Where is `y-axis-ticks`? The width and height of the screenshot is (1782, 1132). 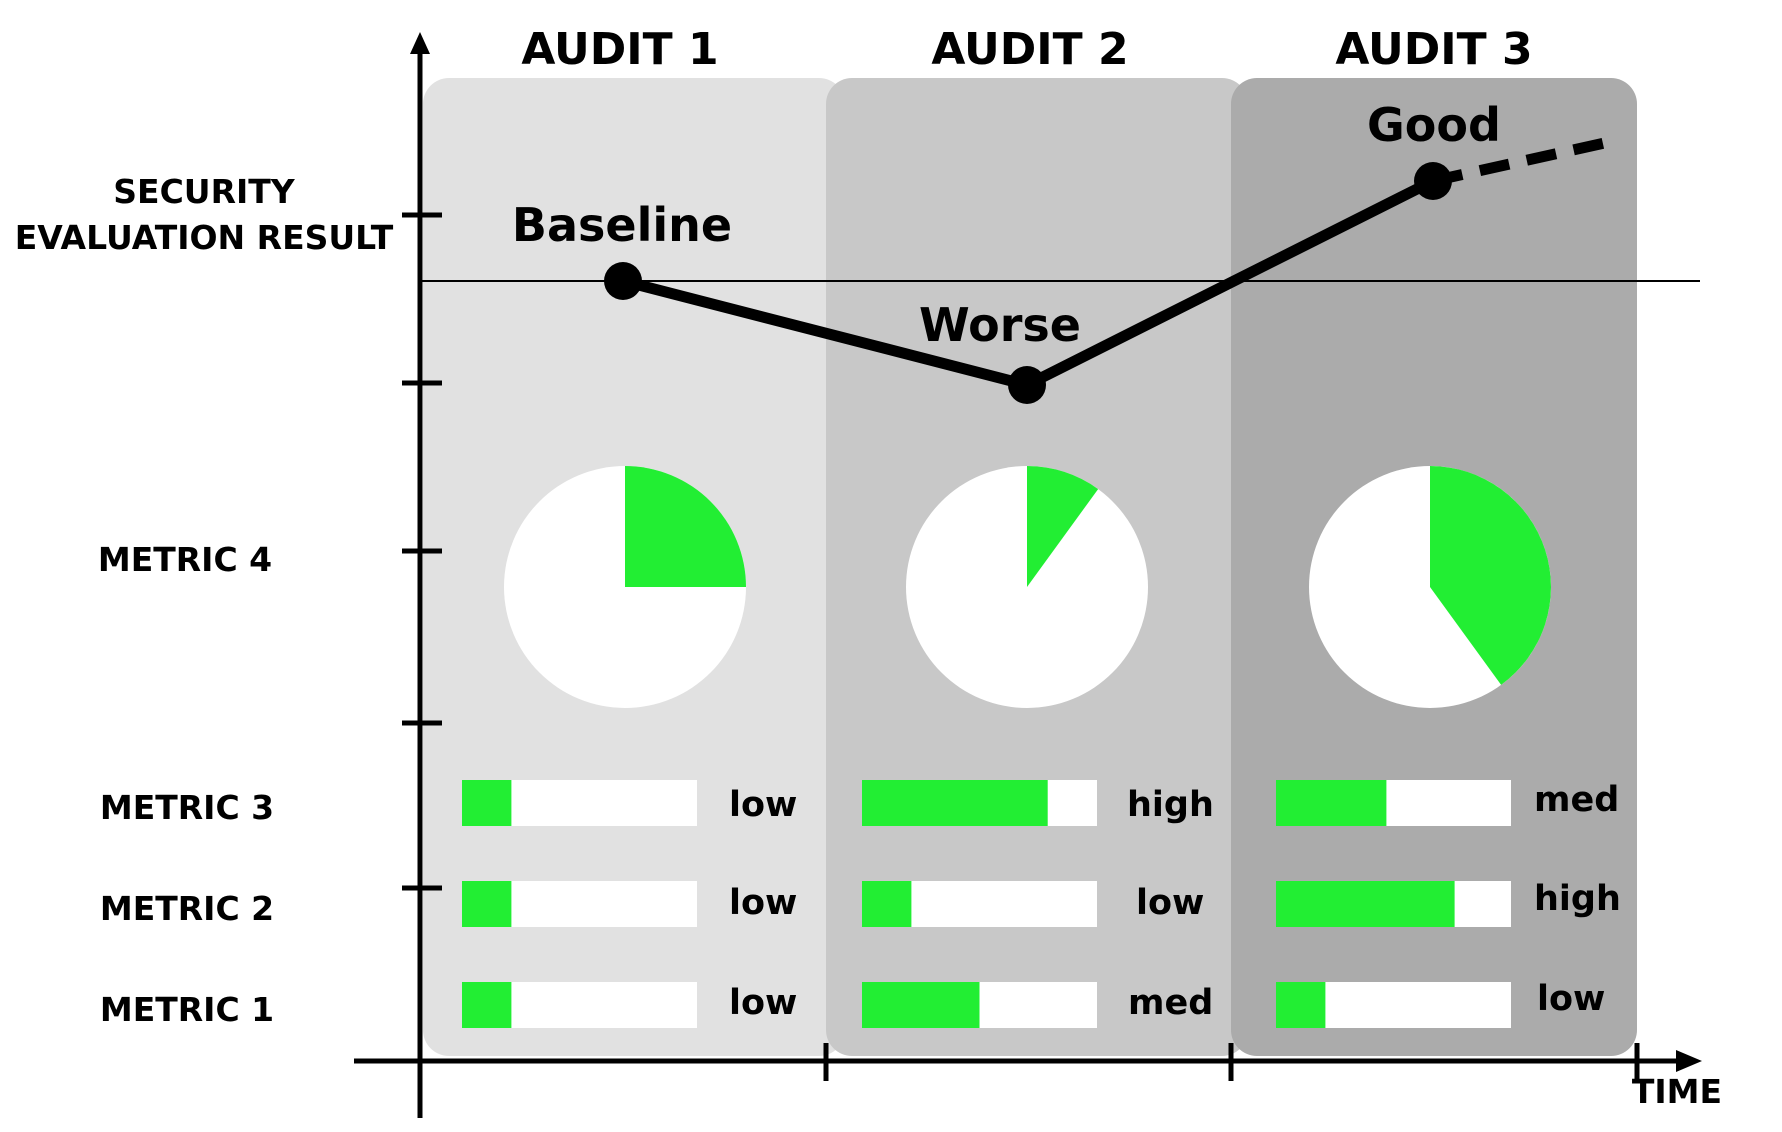
y-axis-ticks is located at coordinates (422, 551).